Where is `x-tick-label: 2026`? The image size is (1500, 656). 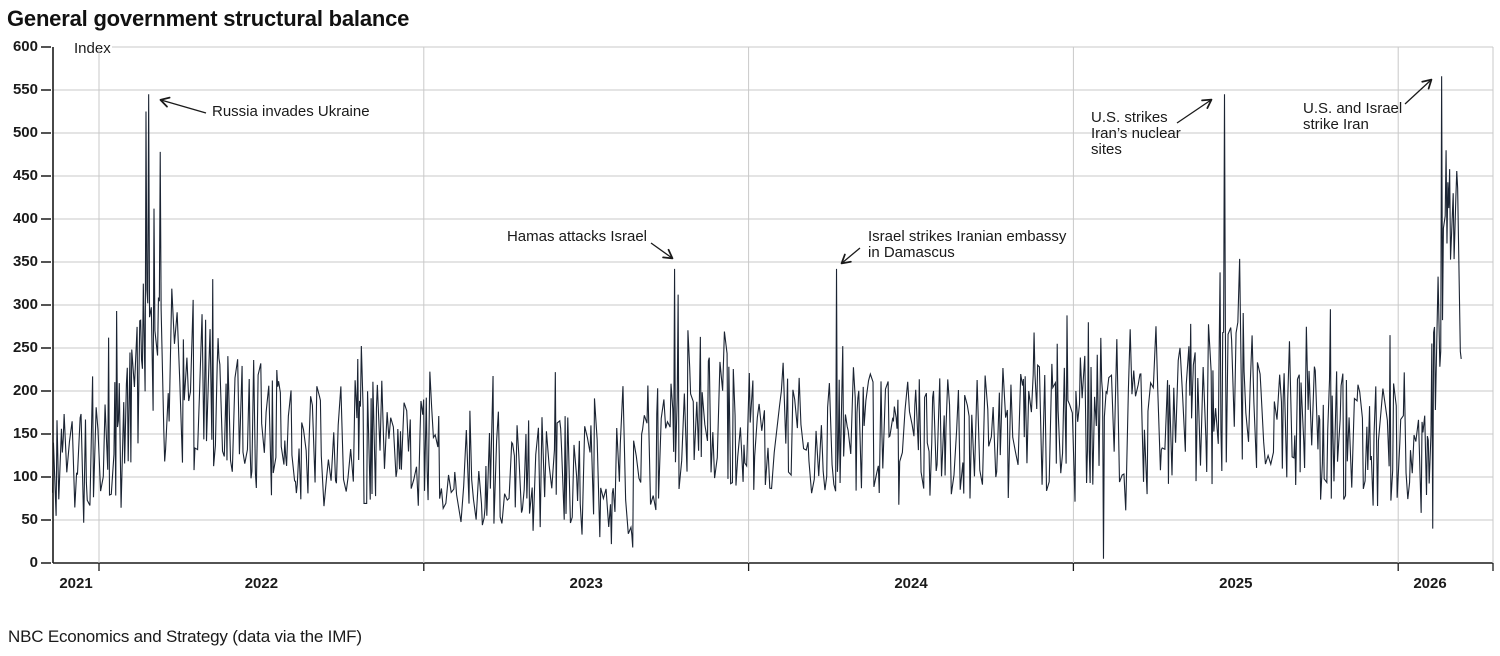 x-tick-label: 2026 is located at coordinates (1430, 583).